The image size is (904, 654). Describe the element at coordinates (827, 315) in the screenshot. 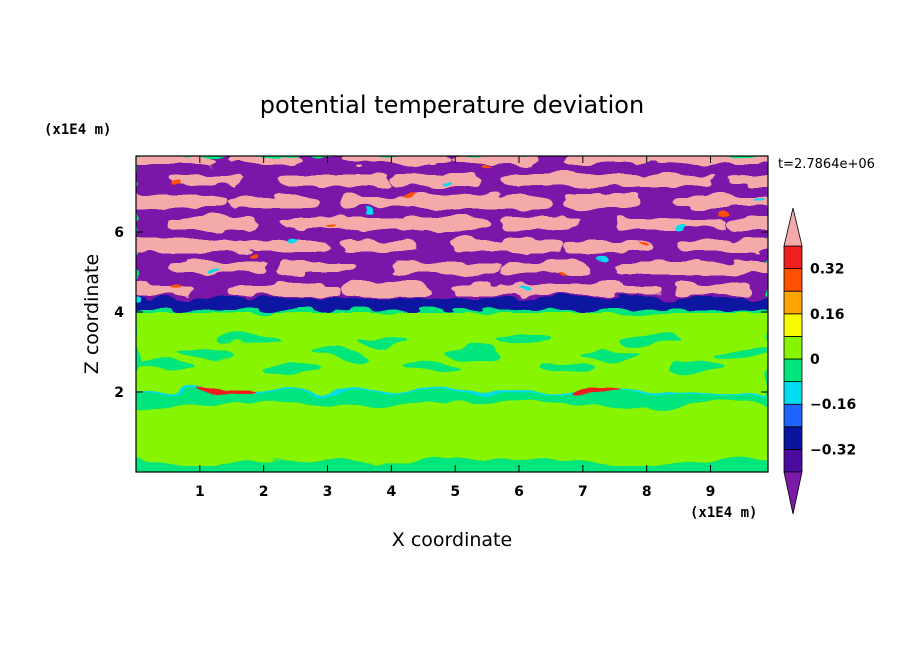

I see `colorbar-tick-label: 0.16` at that location.